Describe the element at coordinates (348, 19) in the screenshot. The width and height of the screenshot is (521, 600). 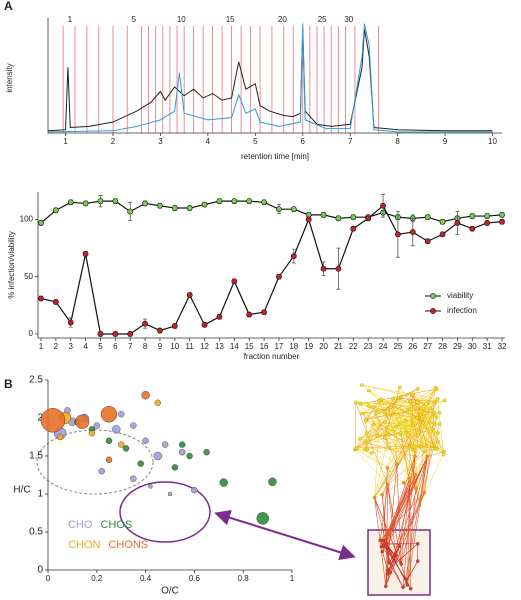
I see `fraction-label: 30` at that location.